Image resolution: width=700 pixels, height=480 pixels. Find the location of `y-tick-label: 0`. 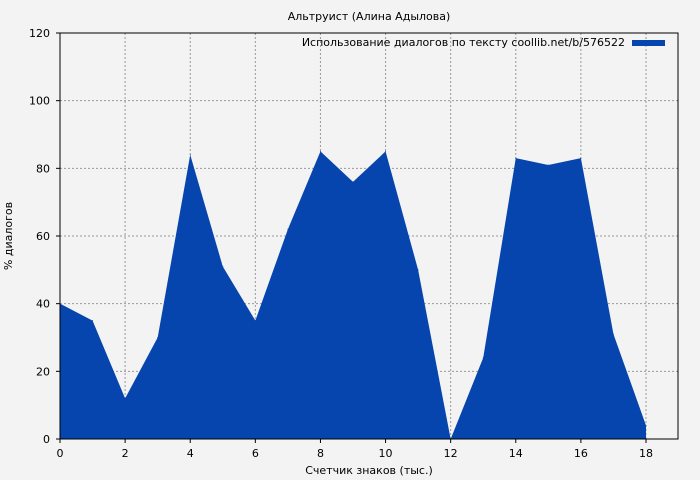

y-tick-label: 0 is located at coordinates (46, 439).